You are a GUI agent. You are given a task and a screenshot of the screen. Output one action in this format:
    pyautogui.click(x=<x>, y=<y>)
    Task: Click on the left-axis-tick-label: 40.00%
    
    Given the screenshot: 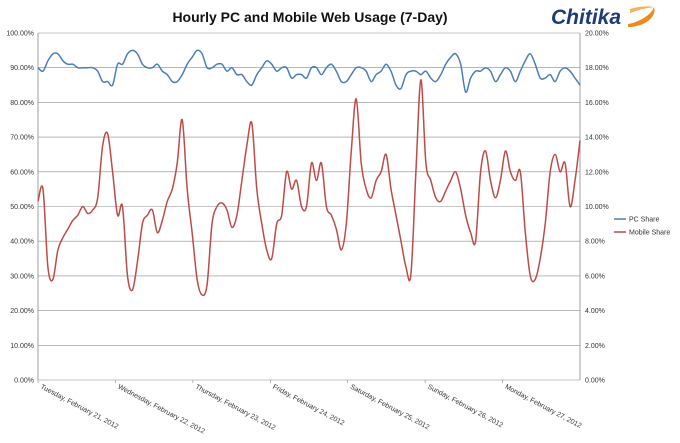 What is the action you would take?
    pyautogui.click(x=22, y=242)
    